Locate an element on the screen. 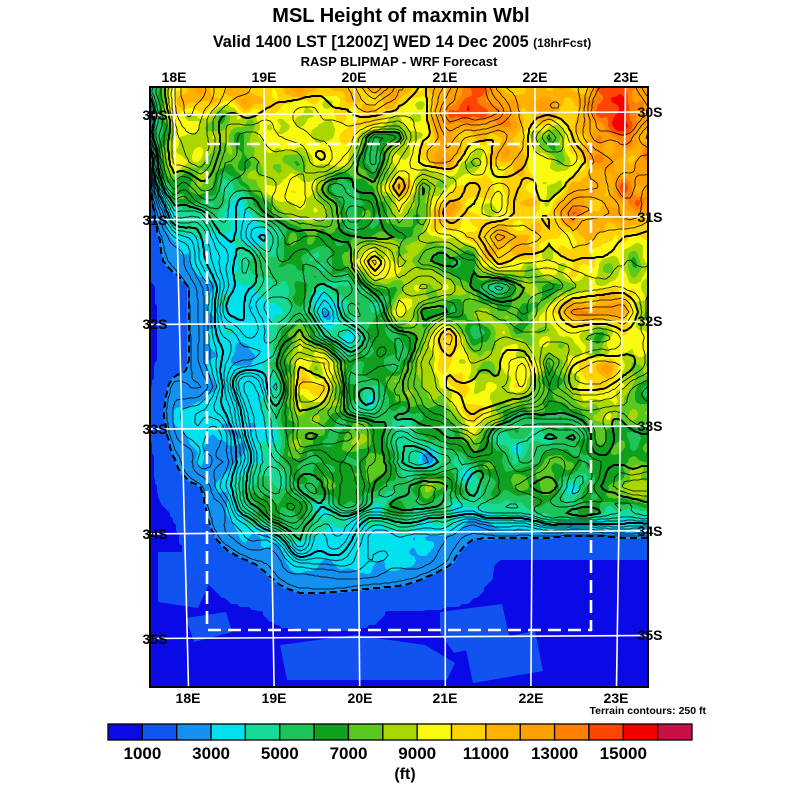  svg-text: (ft) is located at coordinates (404, 774).